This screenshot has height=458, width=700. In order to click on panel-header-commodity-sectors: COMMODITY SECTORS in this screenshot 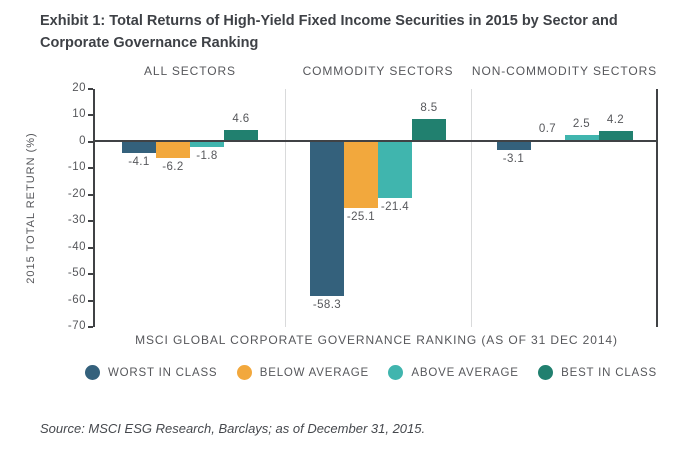, I will do `click(378, 71)`.